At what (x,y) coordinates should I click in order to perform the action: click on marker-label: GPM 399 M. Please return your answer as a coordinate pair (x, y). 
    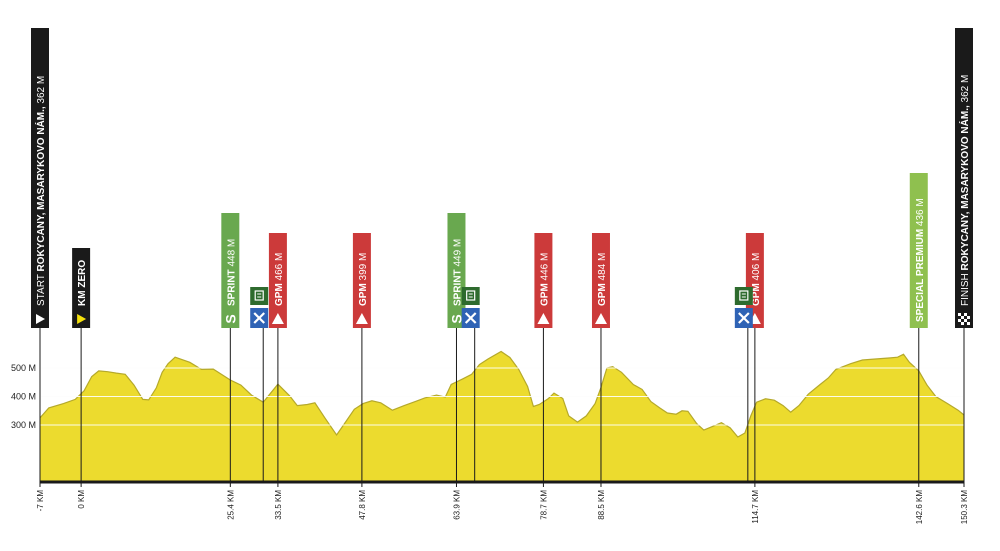
    Looking at the image, I should click on (363, 279).